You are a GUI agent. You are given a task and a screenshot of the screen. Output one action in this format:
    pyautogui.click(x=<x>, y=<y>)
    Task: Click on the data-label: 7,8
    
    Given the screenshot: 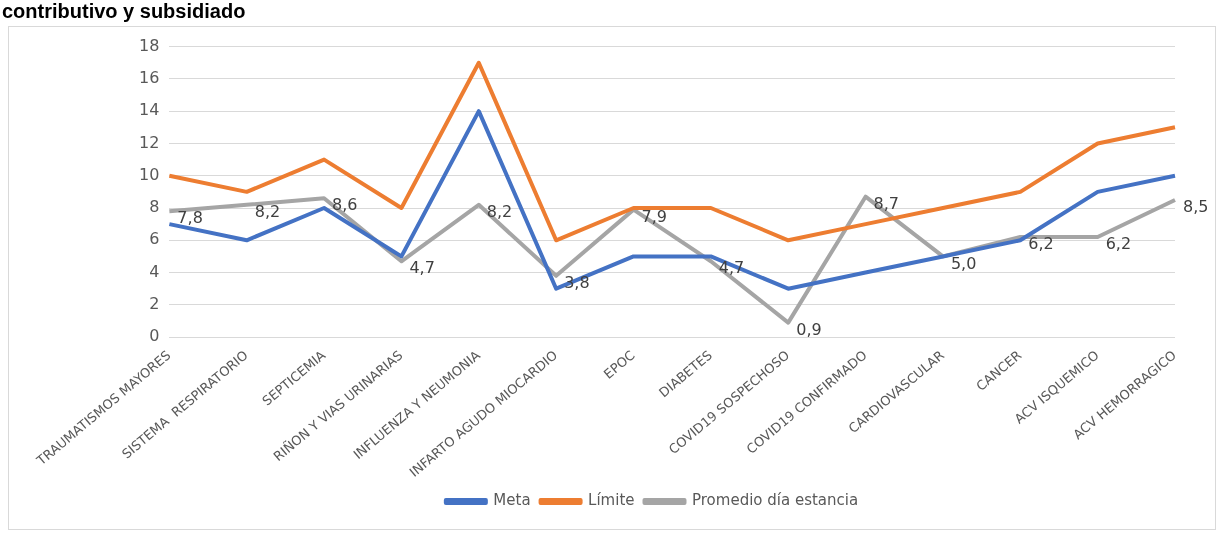 What is the action you would take?
    pyautogui.click(x=190, y=218)
    